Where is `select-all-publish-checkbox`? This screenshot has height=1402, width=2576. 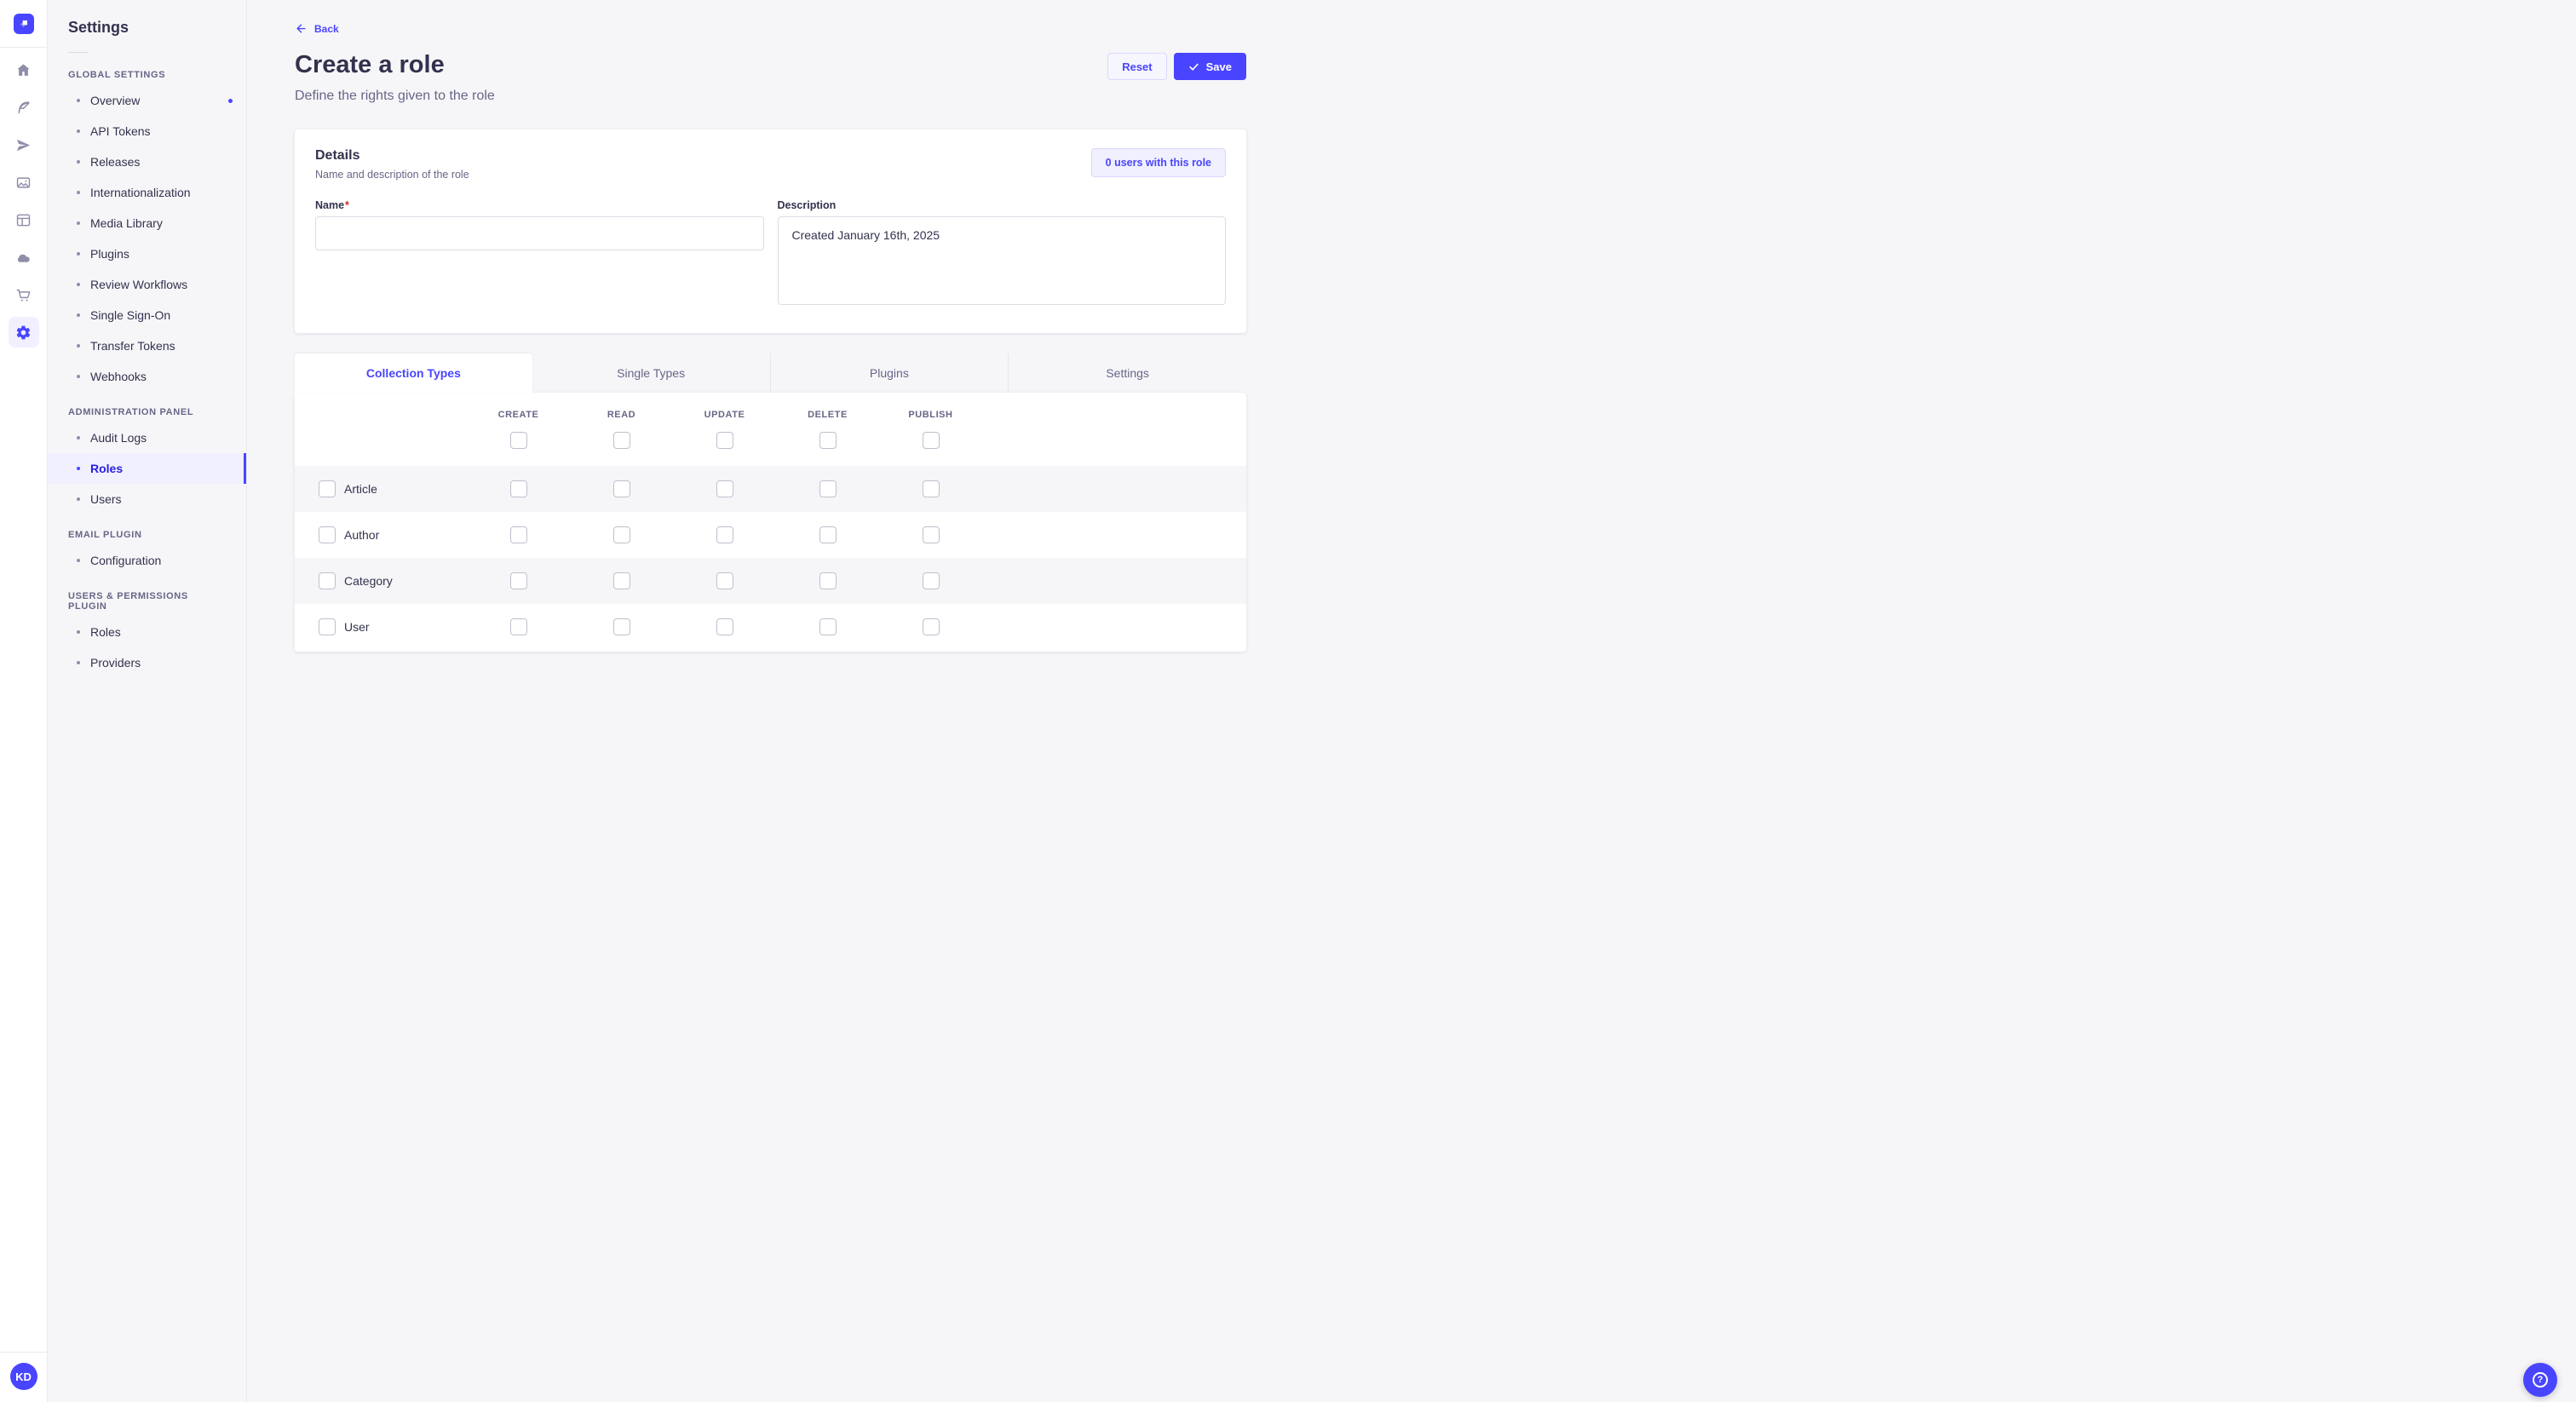 select-all-publish-checkbox is located at coordinates (931, 440).